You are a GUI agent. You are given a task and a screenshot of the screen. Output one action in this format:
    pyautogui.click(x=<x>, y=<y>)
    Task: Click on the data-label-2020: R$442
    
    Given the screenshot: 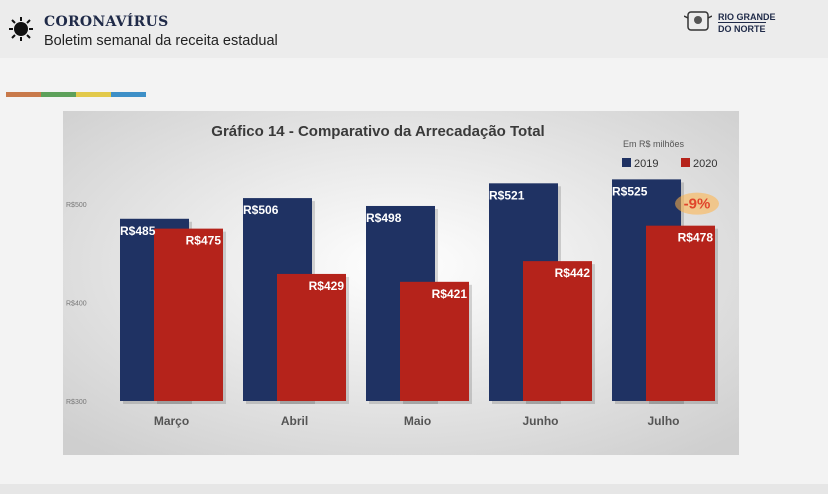 What is the action you would take?
    pyautogui.click(x=573, y=273)
    